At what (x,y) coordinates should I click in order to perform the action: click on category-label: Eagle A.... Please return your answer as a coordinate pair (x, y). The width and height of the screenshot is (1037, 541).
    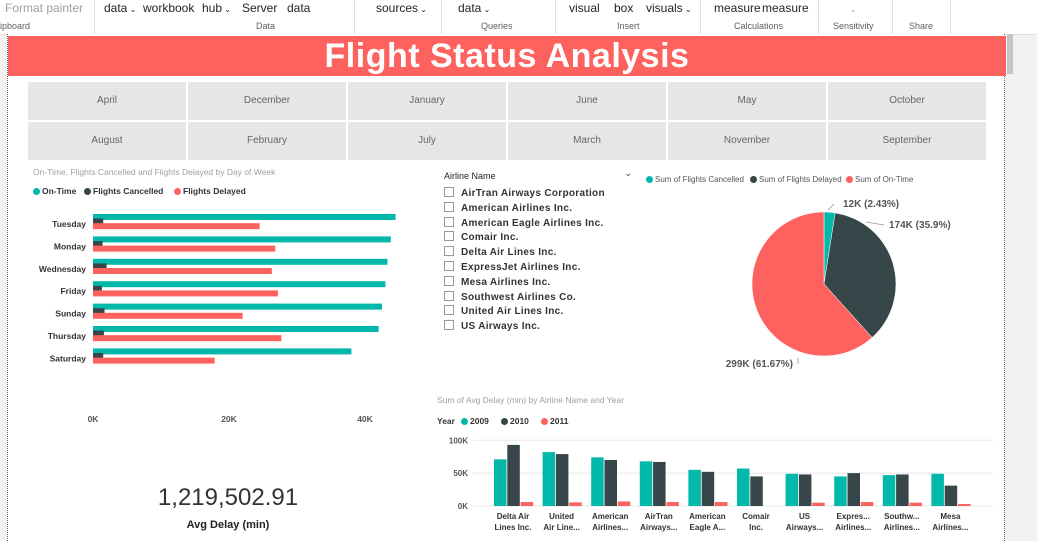
    Looking at the image, I should click on (708, 527).